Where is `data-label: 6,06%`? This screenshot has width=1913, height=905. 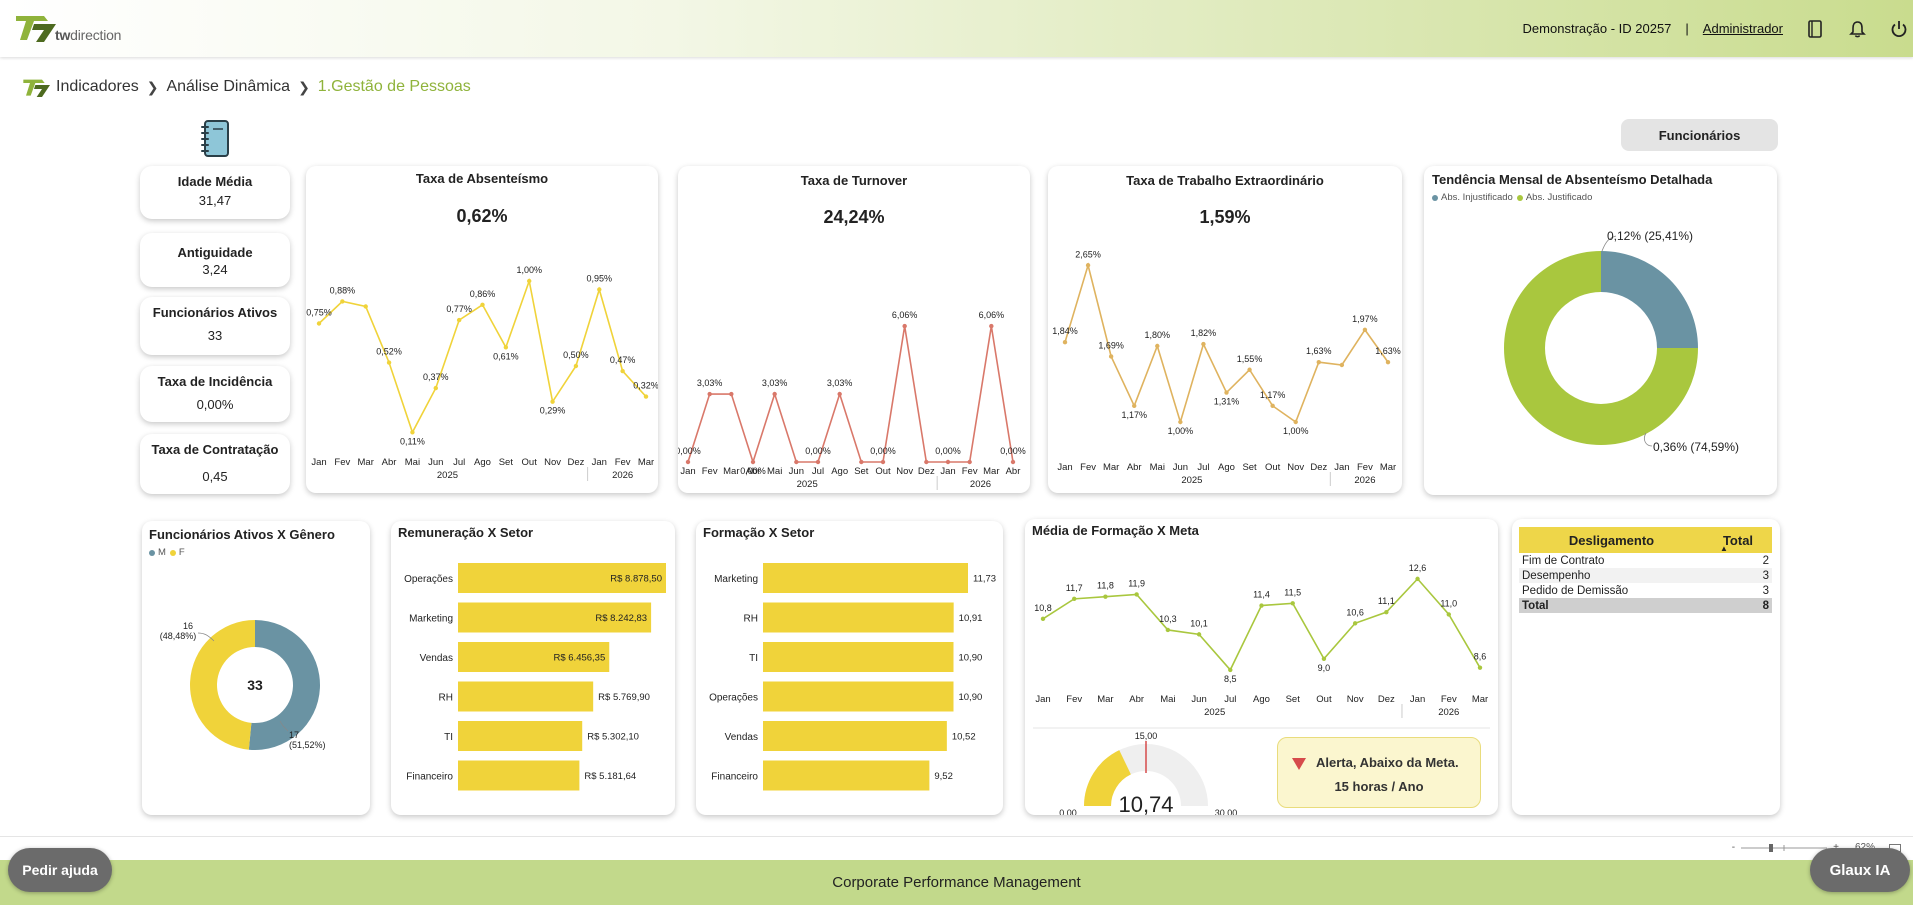
data-label: 6,06% is located at coordinates (992, 315).